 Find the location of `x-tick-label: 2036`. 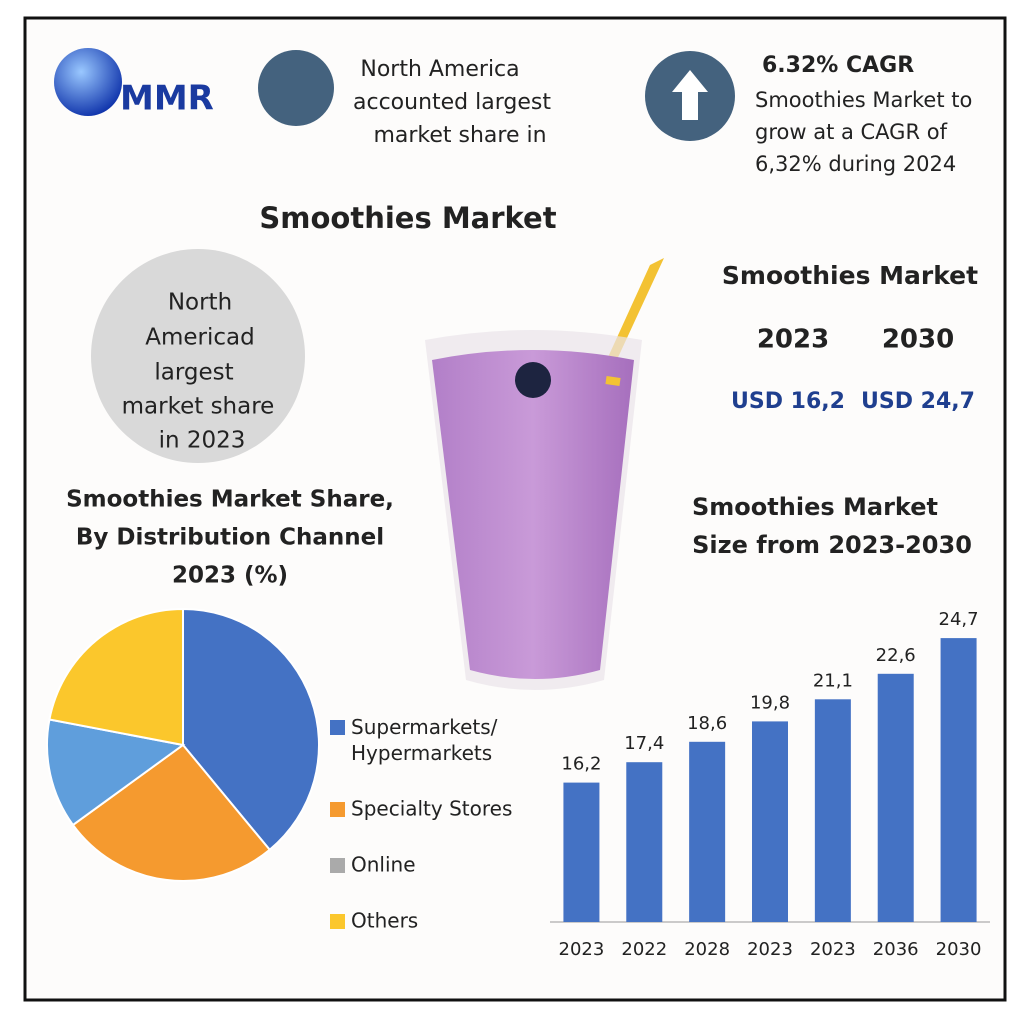

x-tick-label: 2036 is located at coordinates (896, 949).